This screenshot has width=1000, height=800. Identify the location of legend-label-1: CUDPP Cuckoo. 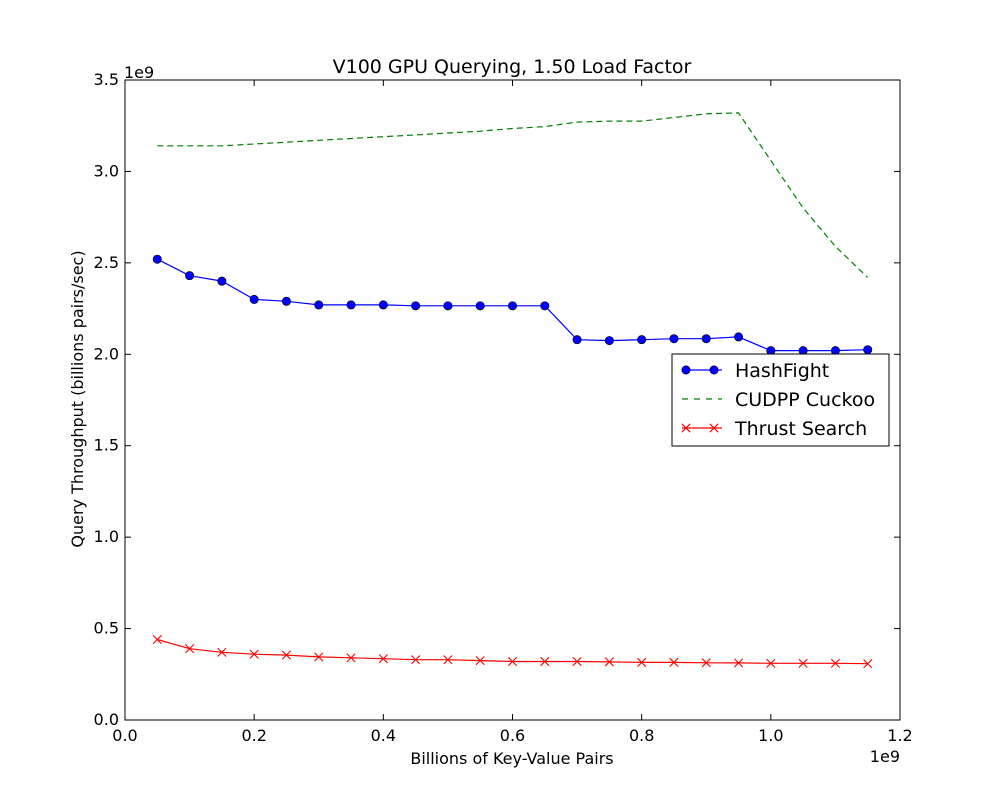
(805, 400).